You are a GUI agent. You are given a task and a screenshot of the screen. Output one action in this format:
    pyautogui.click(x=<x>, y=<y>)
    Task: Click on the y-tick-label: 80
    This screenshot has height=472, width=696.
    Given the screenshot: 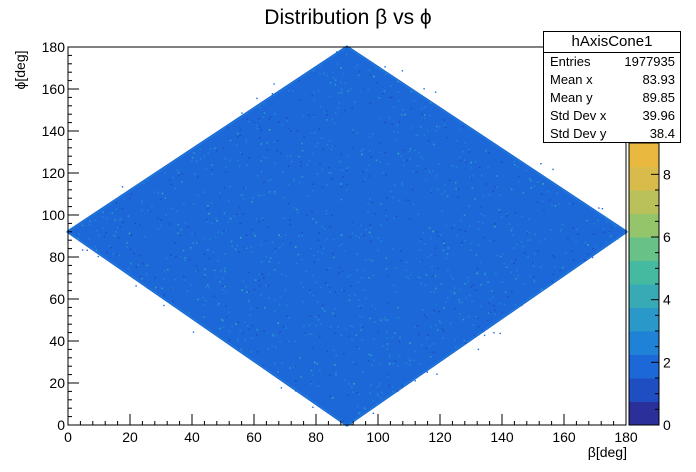 What is the action you would take?
    pyautogui.click(x=57, y=257)
    